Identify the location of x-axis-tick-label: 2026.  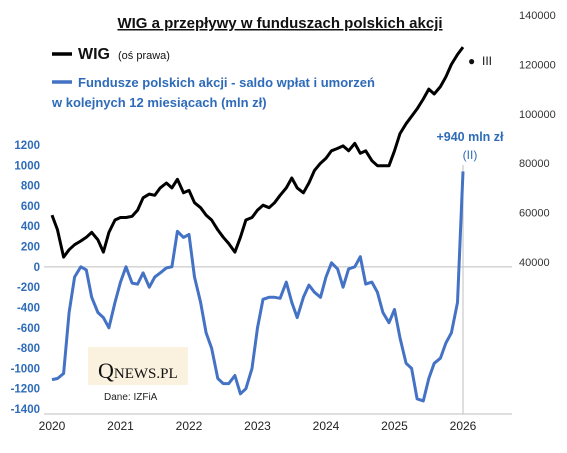
(463, 426).